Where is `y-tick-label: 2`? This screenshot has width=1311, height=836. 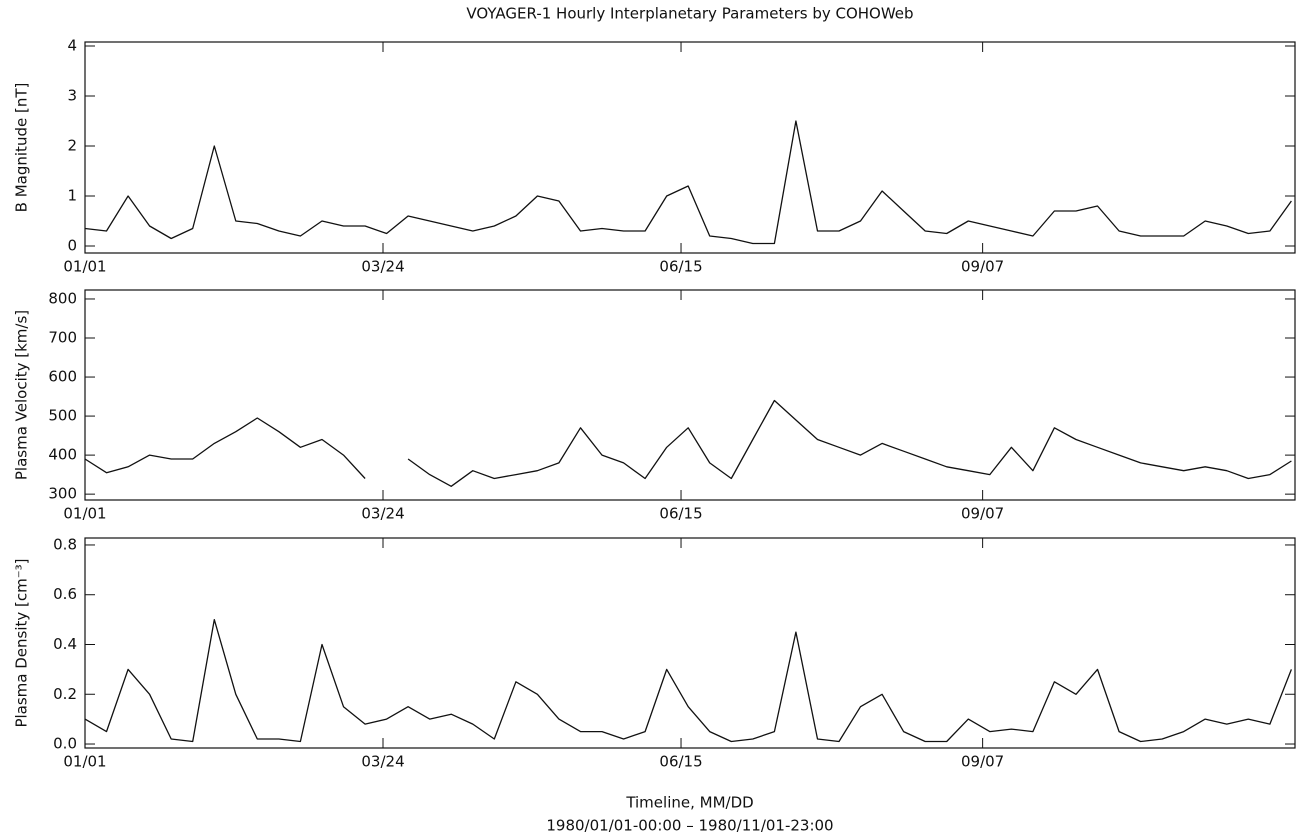 y-tick-label: 2 is located at coordinates (72, 146).